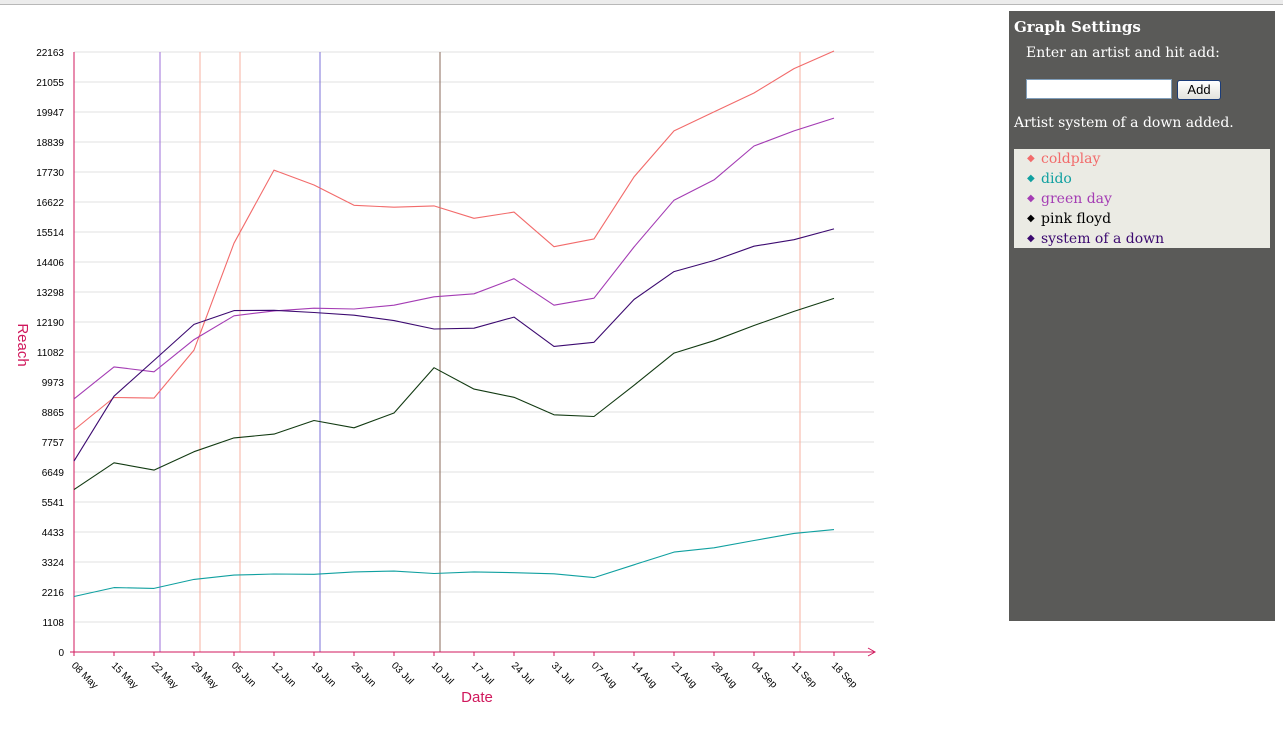  I want to click on y-tick-label: 22163, so click(50, 53).